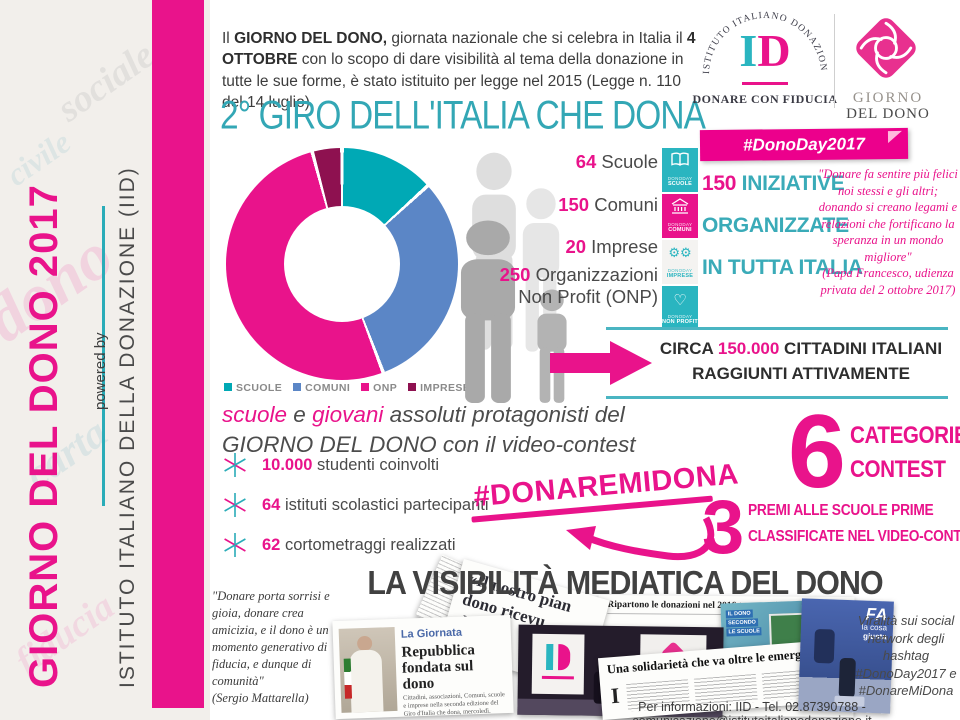 This screenshot has height=720, width=960. I want to click on bullet-studenti: 10.000 studenti coinvolti, so click(351, 465).